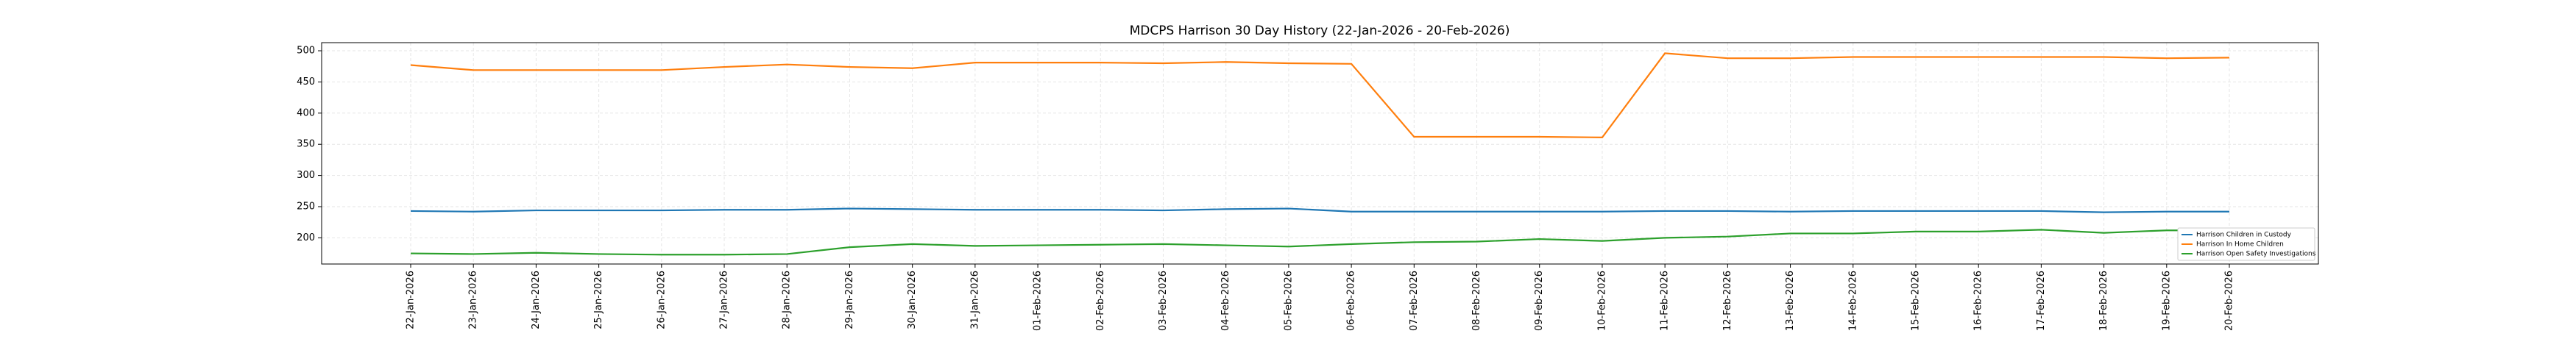  Describe the element at coordinates (1100, 301) in the screenshot. I see `x-tick-label: 02-Feb-2026` at that location.